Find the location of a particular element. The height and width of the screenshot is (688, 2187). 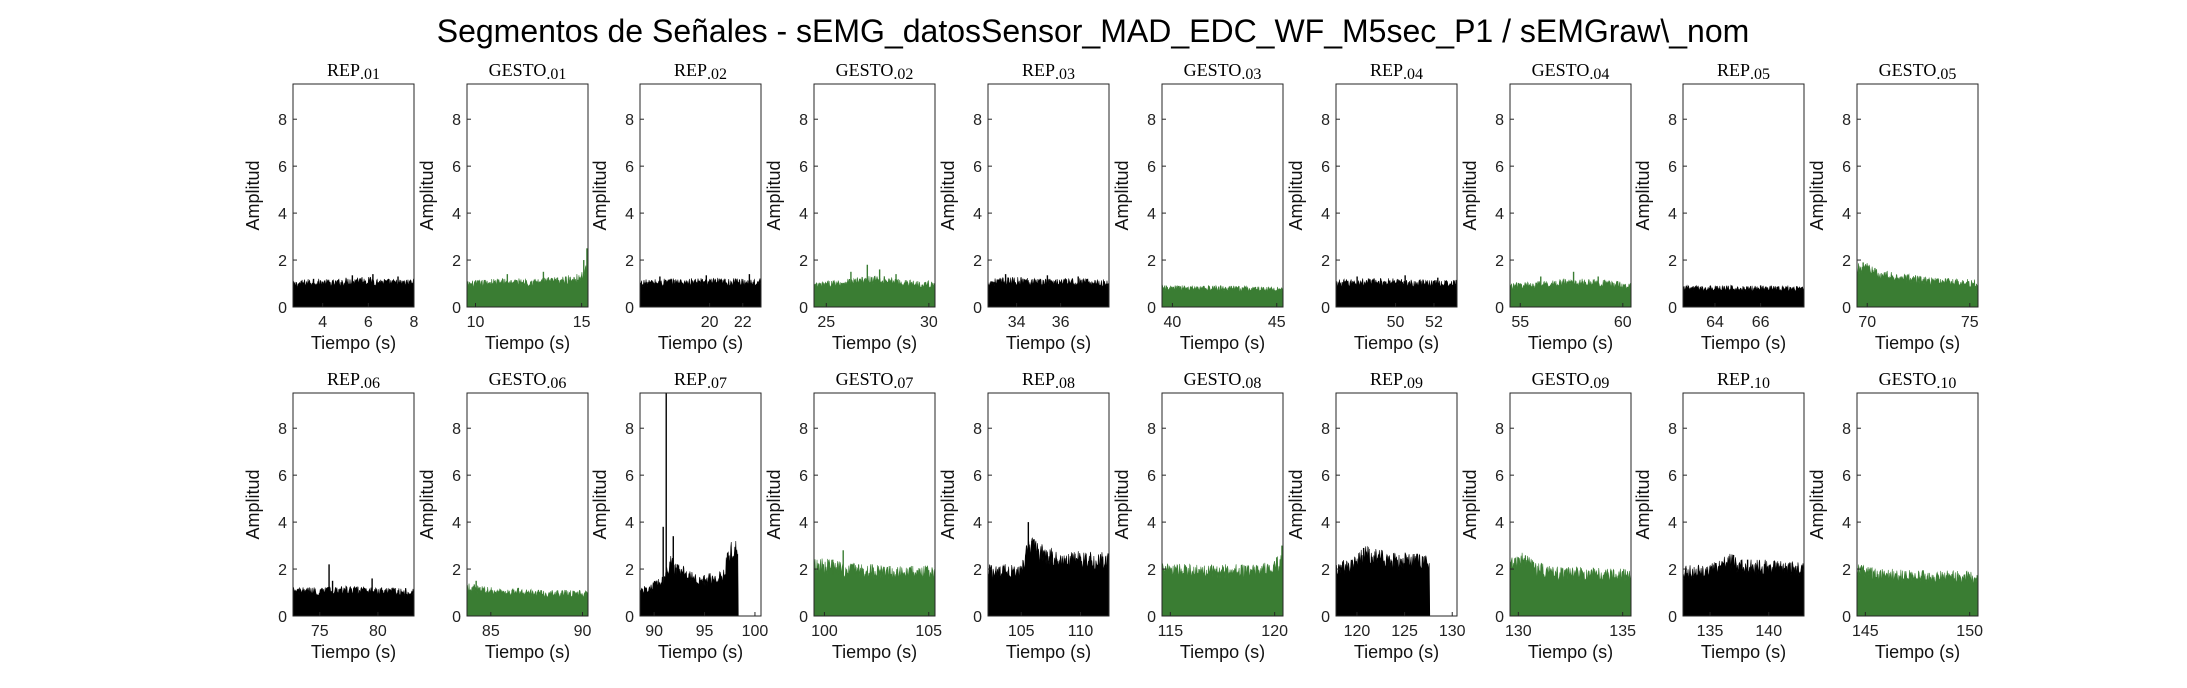

x-tick-label: 36 is located at coordinates (1061, 322).